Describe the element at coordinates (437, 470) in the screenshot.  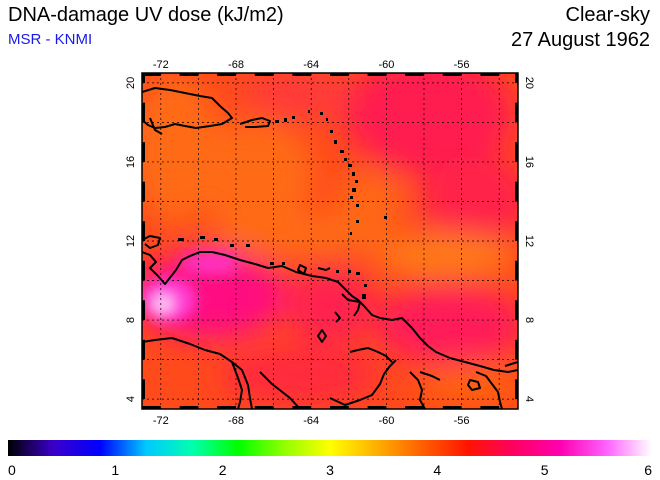
I see `color-scale-label: 4` at that location.